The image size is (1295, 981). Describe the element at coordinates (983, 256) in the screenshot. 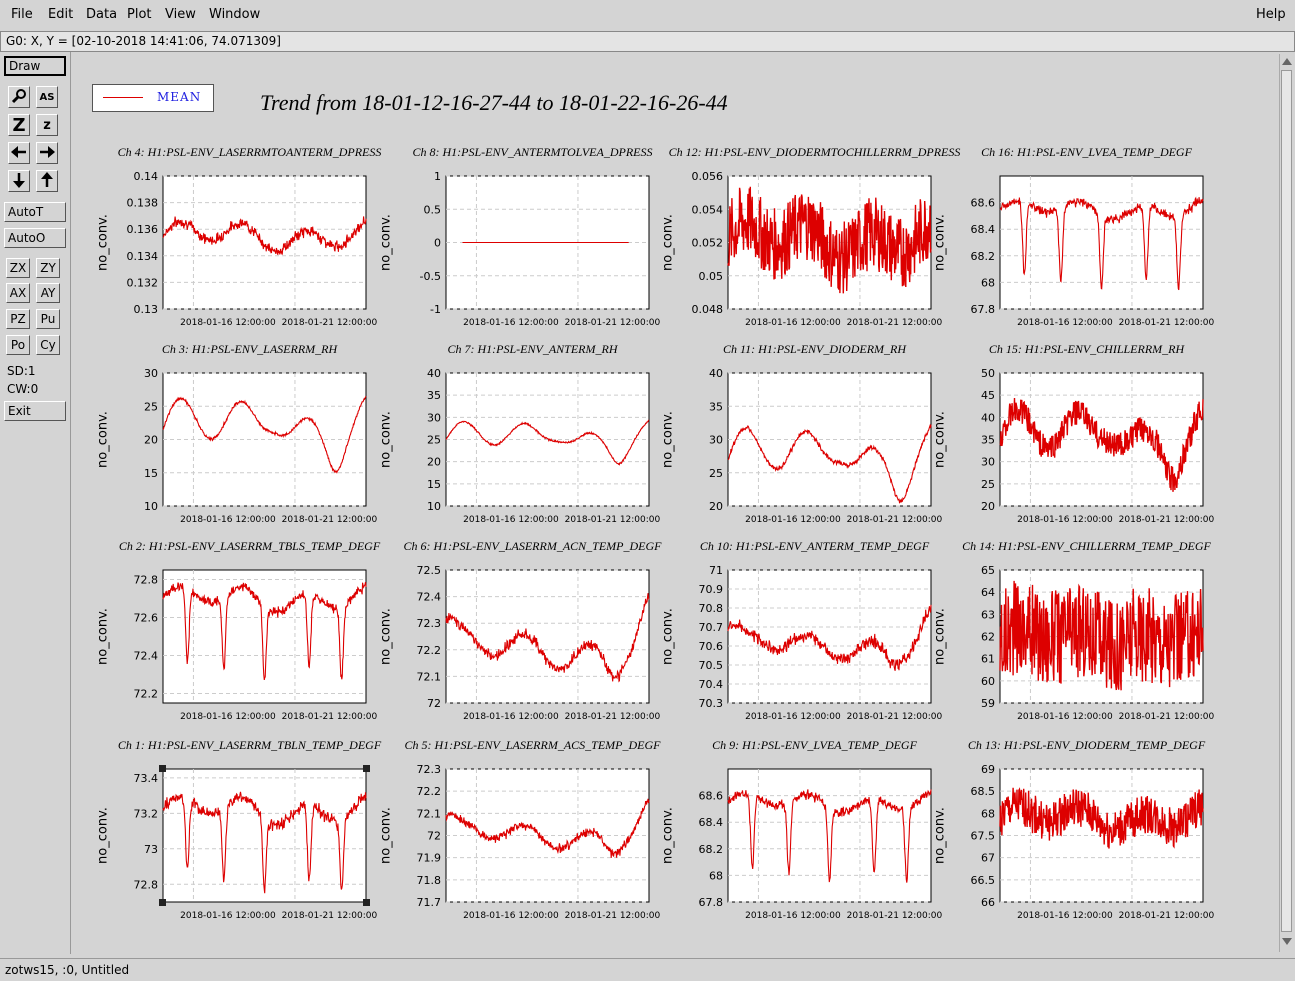

I see `y-tick-label: 68.2` at that location.